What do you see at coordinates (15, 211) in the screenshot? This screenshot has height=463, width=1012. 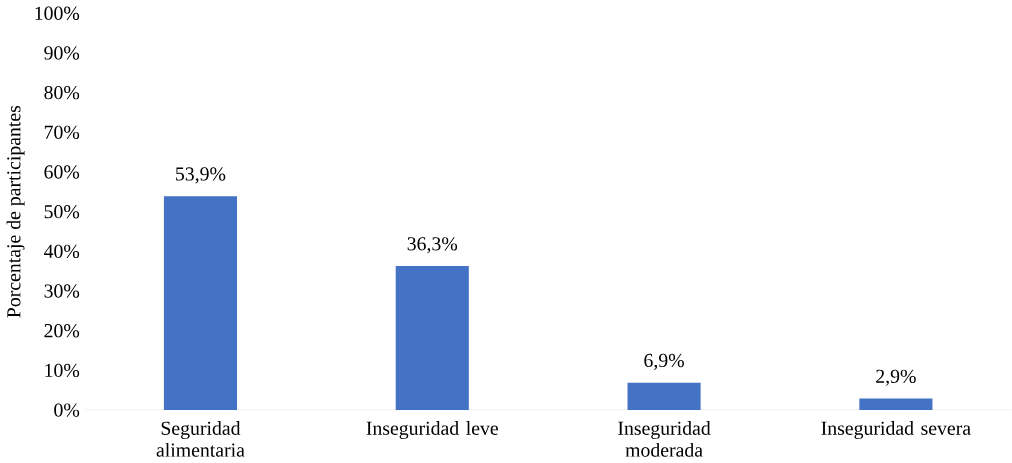 I see `y-axis-title: Porcentaje de participantes` at bounding box center [15, 211].